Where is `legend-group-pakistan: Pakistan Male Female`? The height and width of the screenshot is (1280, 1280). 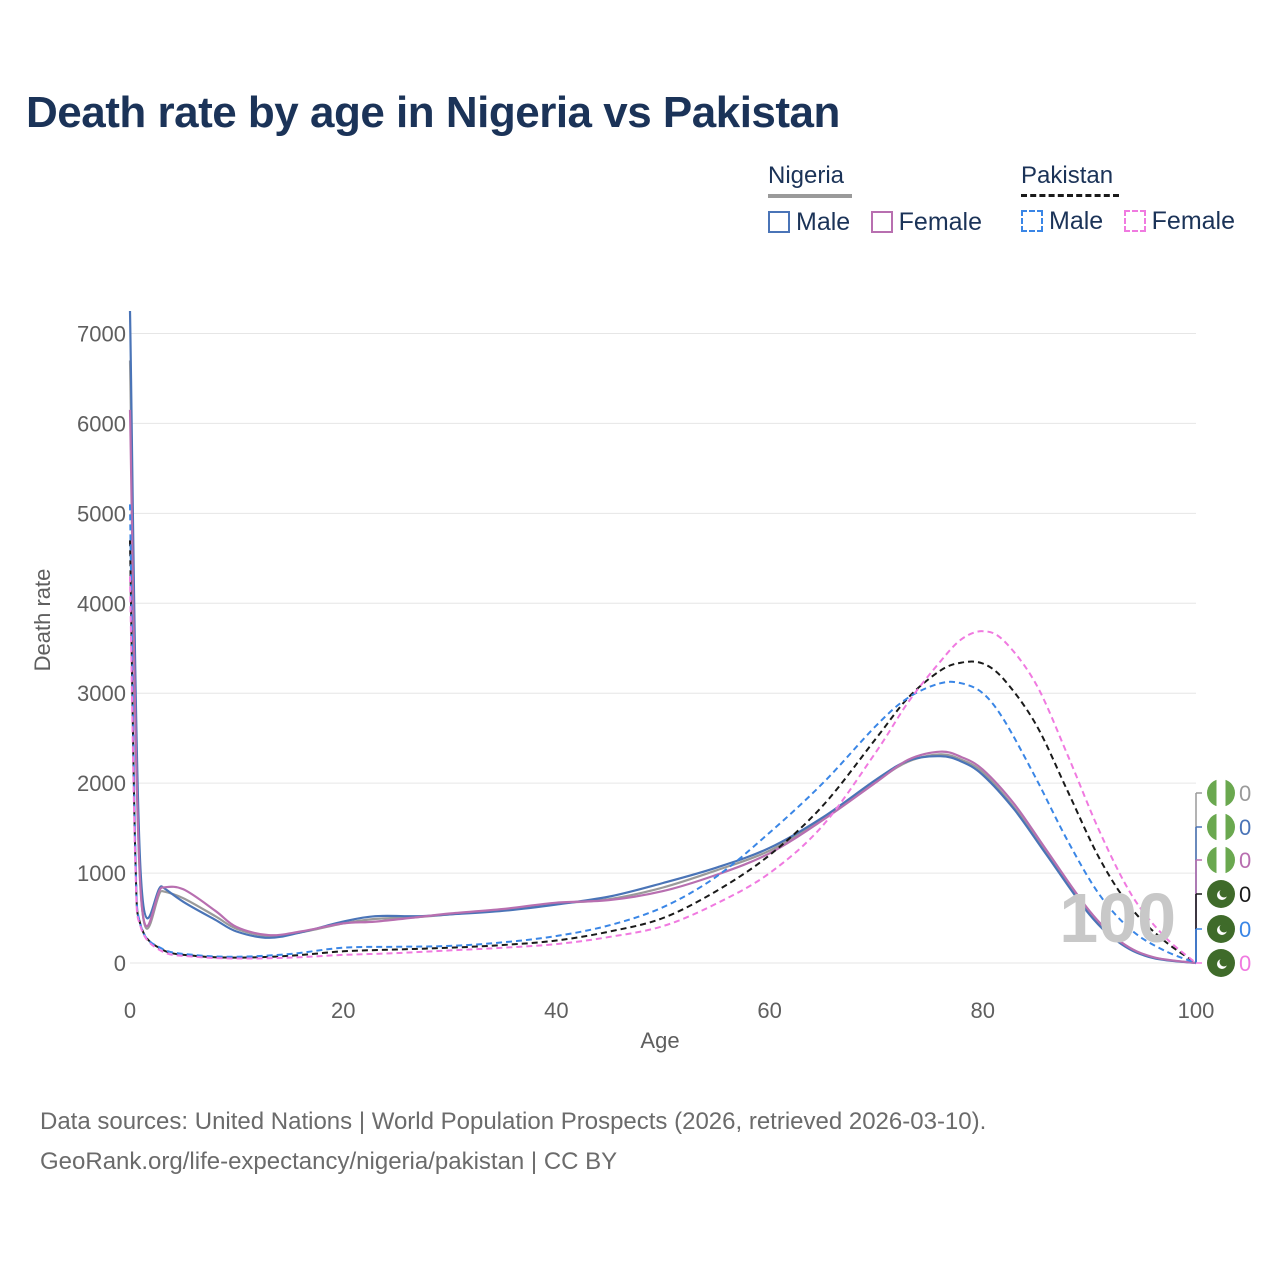 legend-group-pakistan: Pakistan Male Female is located at coordinates (1136, 199).